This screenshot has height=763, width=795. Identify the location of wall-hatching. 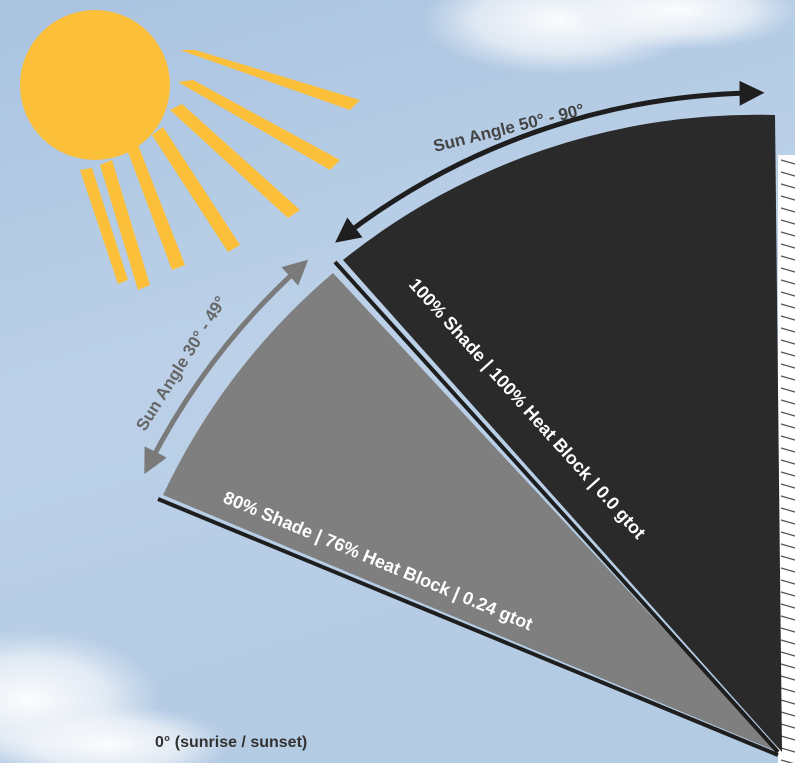
(787, 461).